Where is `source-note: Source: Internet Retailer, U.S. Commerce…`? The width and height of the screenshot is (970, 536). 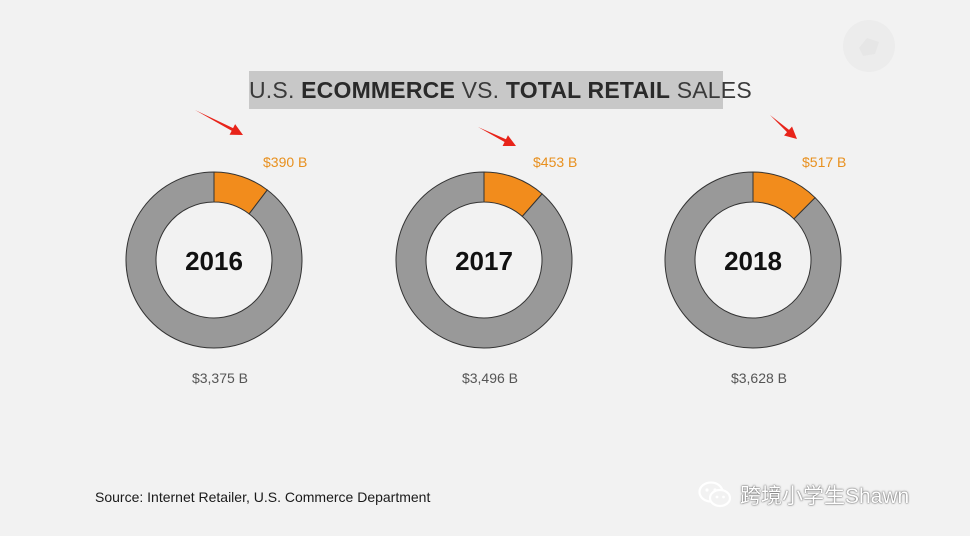
source-note: Source: Internet Retailer, U.S. Commerce… is located at coordinates (263, 497).